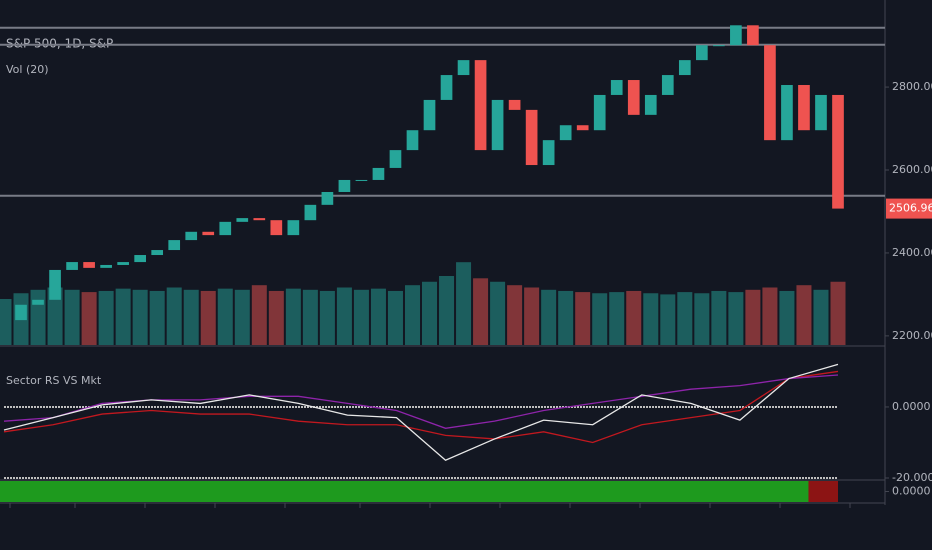 The image size is (932, 550). What do you see at coordinates (27, 69) in the screenshot?
I see `volume-label: Vol (20)` at bounding box center [27, 69].